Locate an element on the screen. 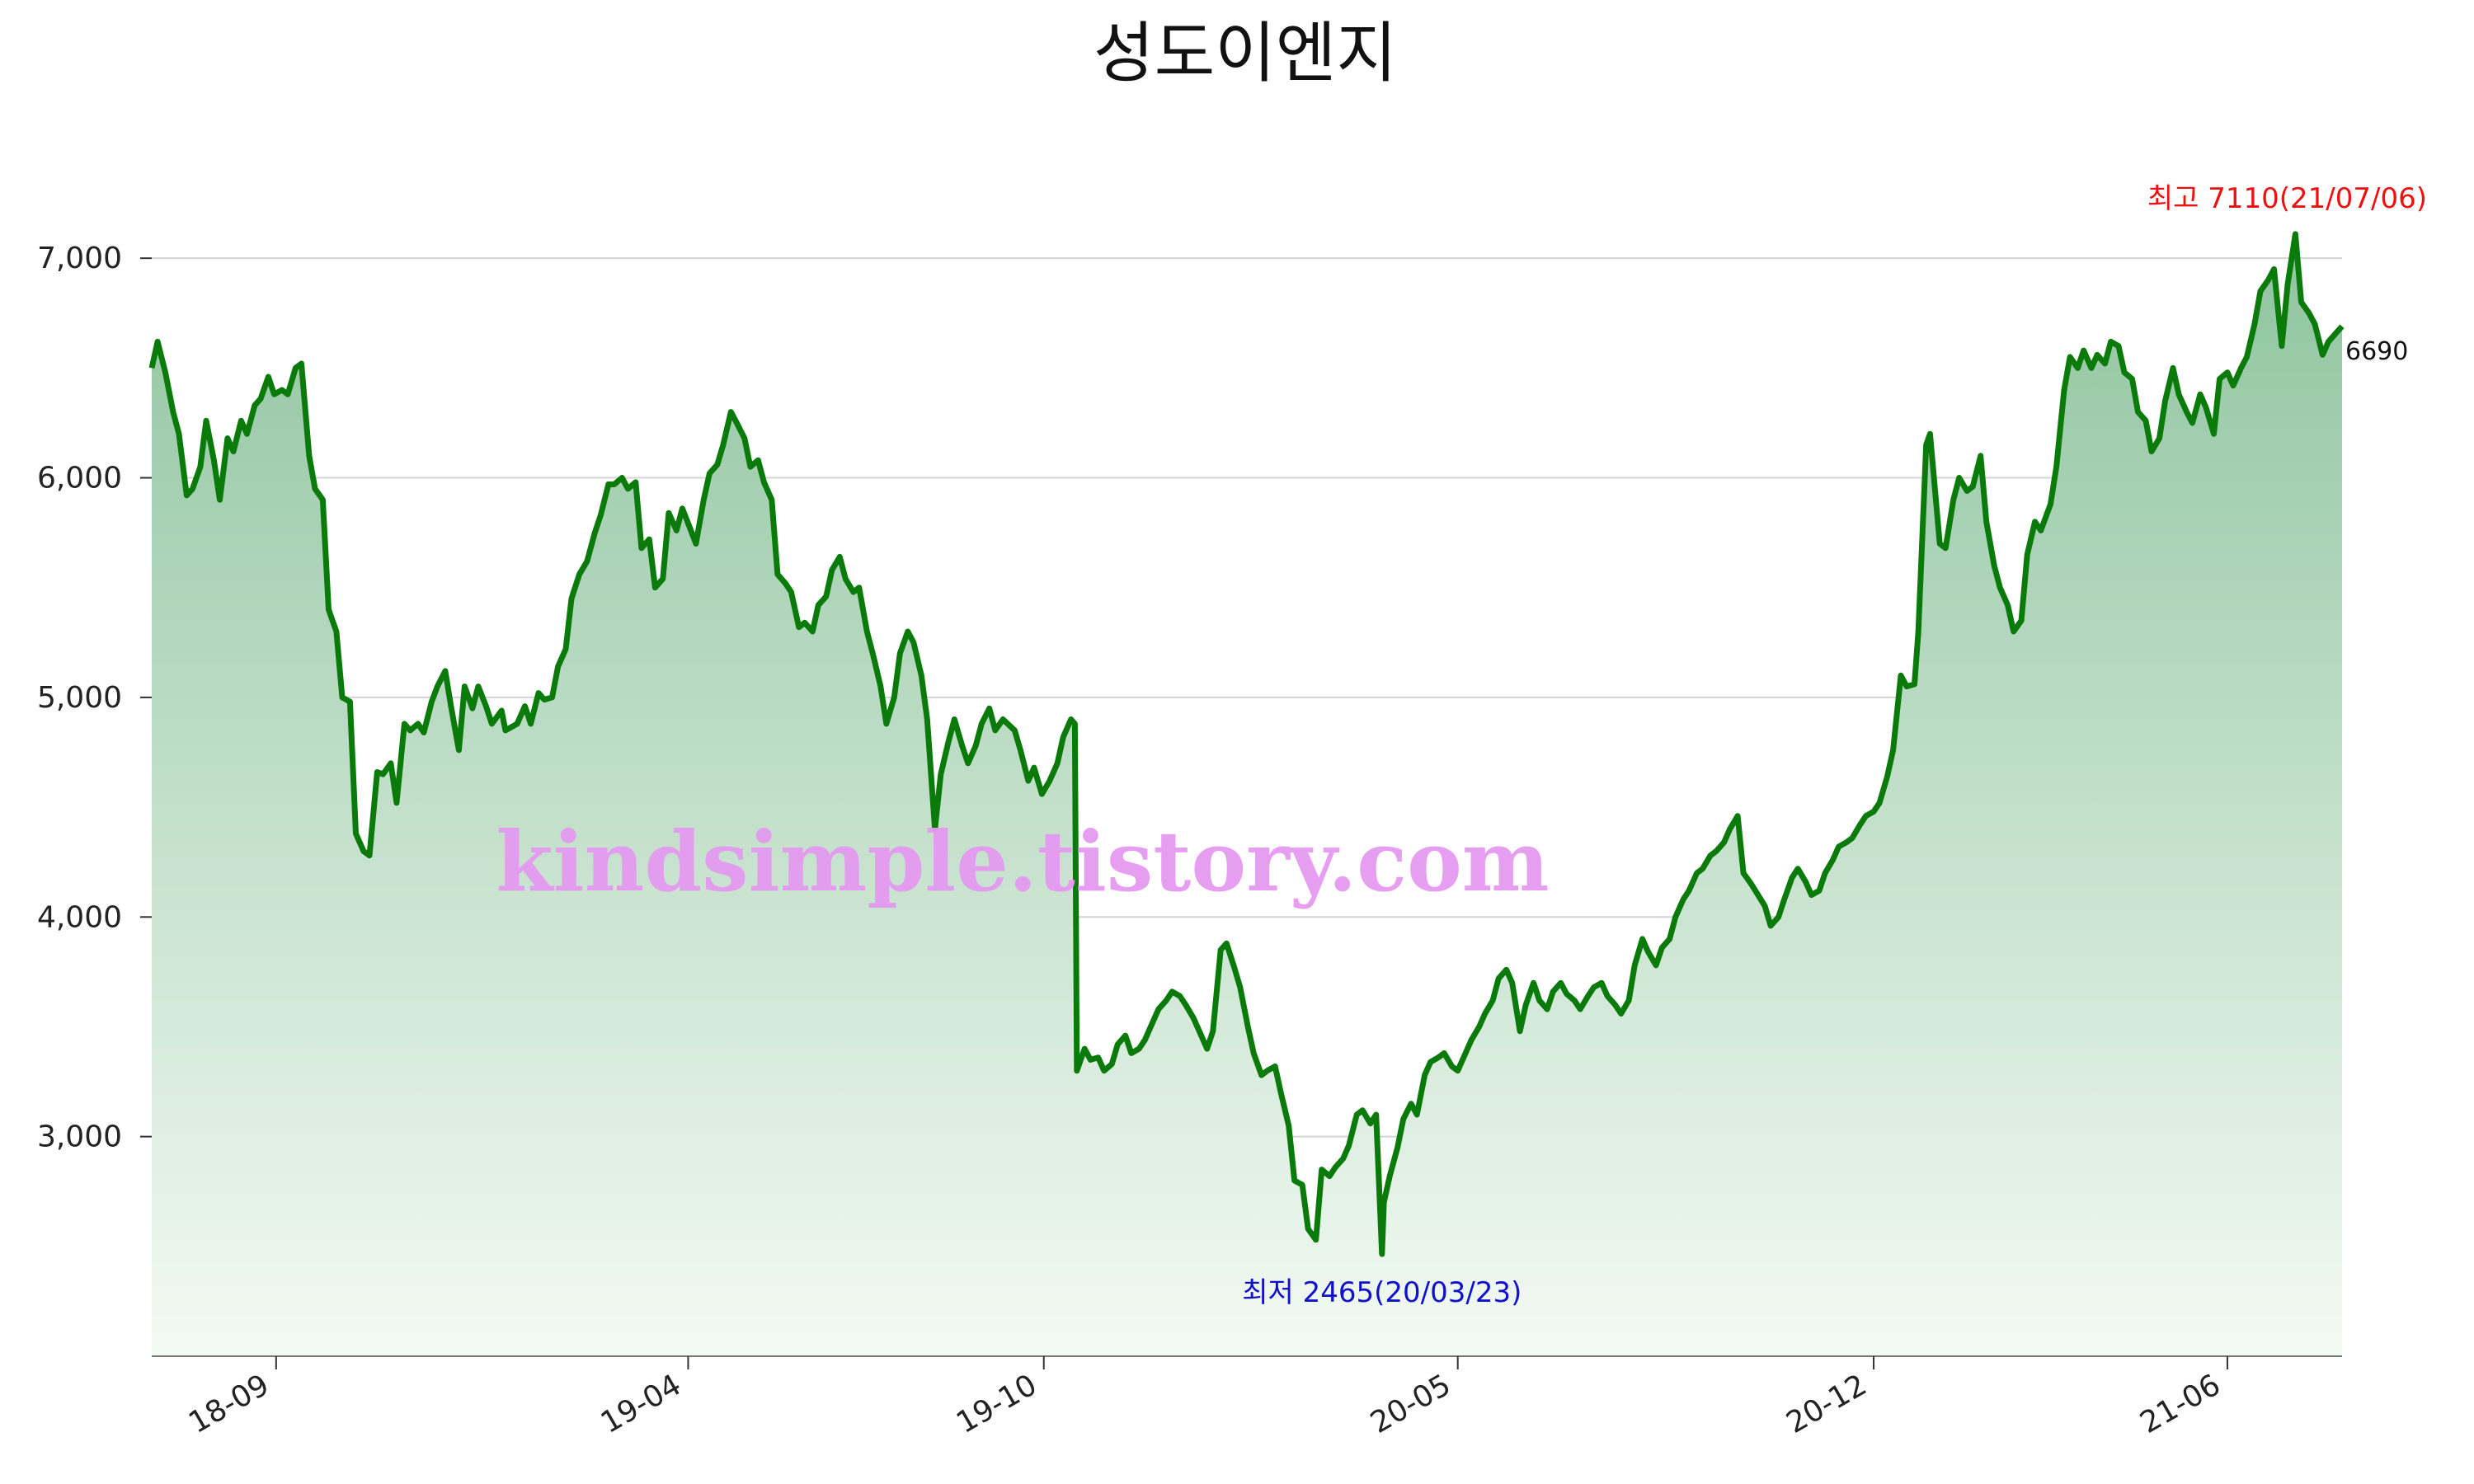 This screenshot has height=1484, width=2474. x-tick-label: 19-10 is located at coordinates (996, 1404).